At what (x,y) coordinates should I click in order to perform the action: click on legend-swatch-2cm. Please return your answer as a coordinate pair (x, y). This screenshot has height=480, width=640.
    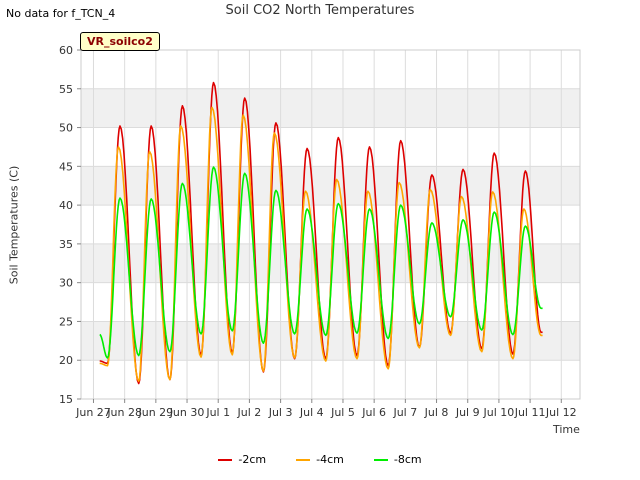
    Looking at the image, I should click on (225, 459).